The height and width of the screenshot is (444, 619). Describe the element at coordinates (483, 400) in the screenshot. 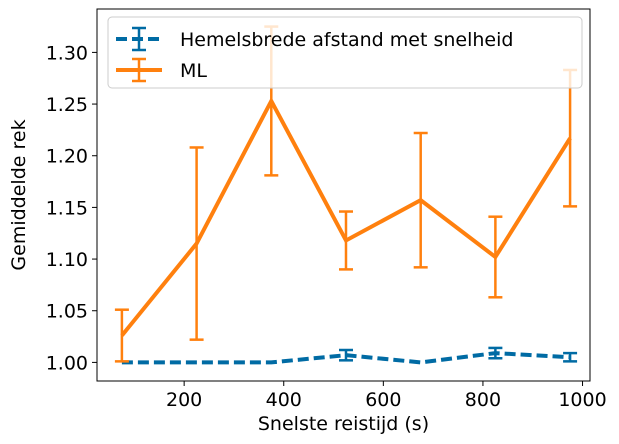

I see `x-tick-label-800: 800` at that location.